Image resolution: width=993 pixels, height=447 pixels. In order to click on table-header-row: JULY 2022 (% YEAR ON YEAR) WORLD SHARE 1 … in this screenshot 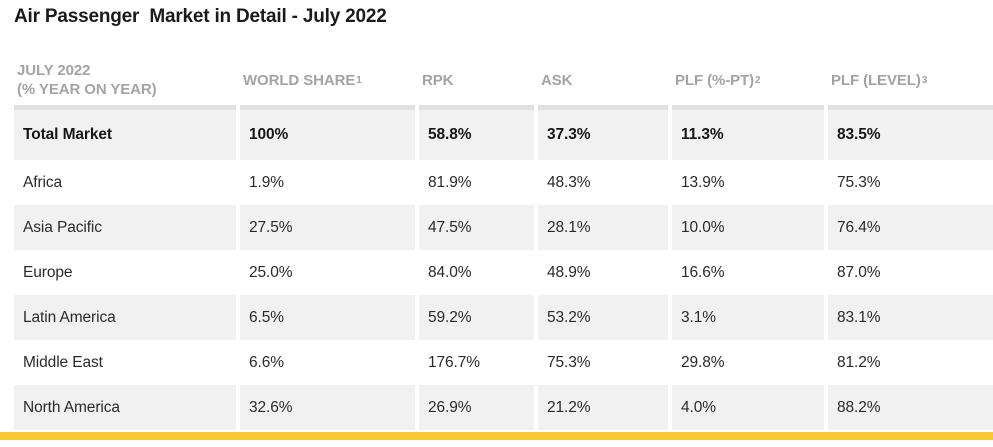, I will do `click(503, 80)`.